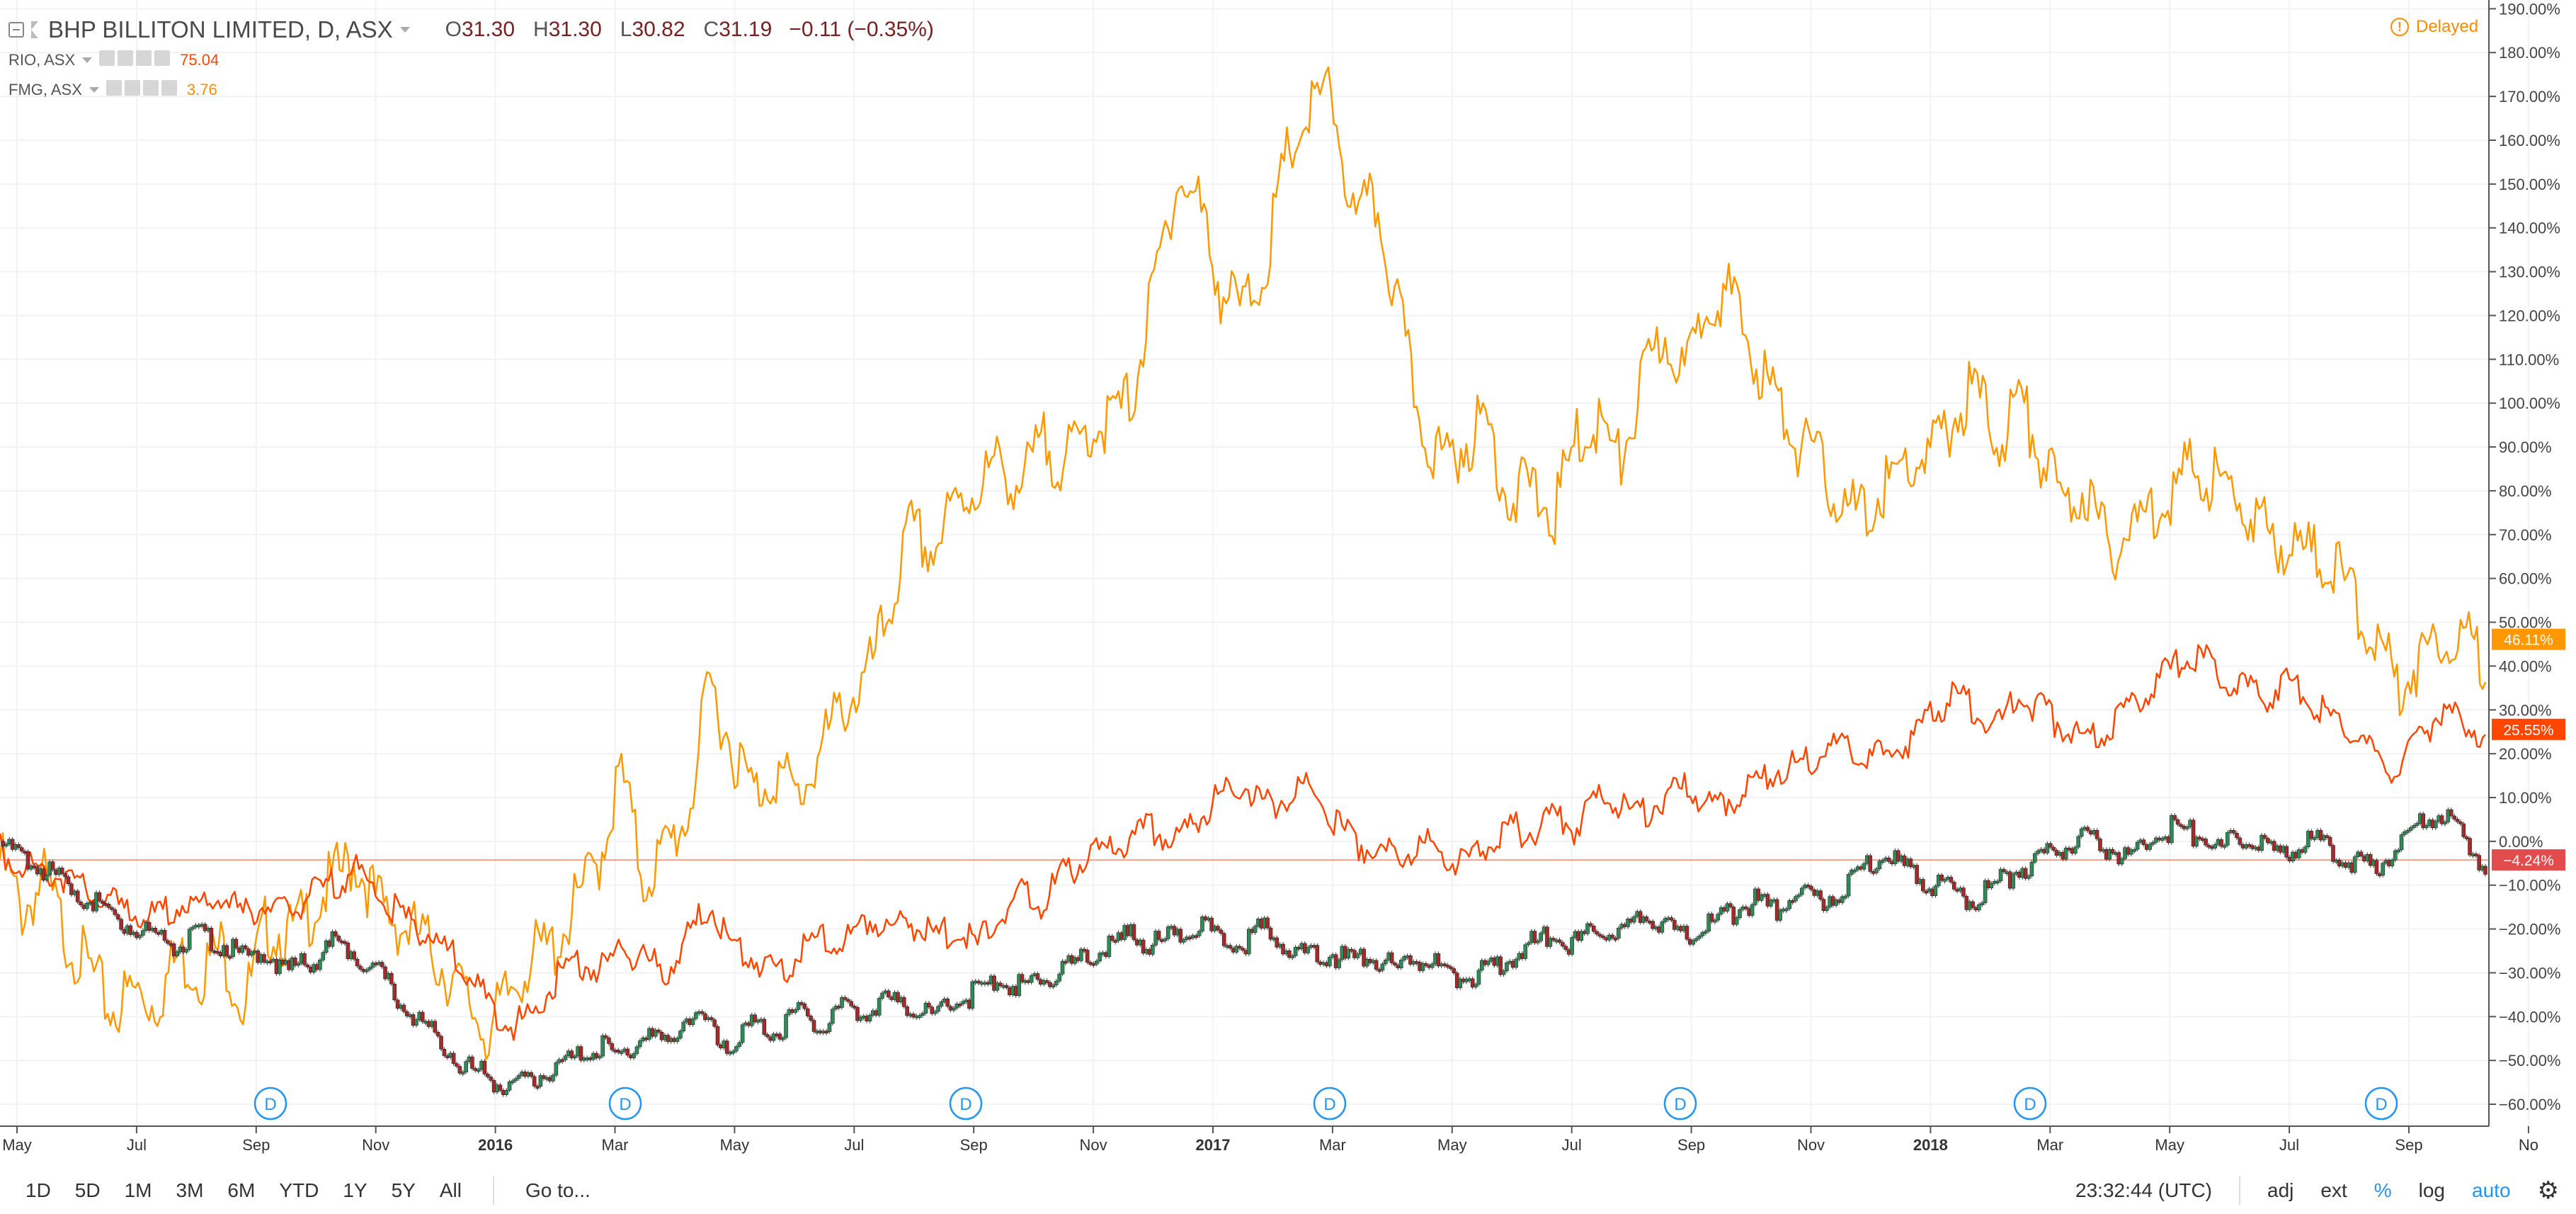 The height and width of the screenshot is (1214, 2576). Describe the element at coordinates (220, 29) in the screenshot. I see `symbol-title: BHP BILLITON LIMITED, D, ASX` at that location.